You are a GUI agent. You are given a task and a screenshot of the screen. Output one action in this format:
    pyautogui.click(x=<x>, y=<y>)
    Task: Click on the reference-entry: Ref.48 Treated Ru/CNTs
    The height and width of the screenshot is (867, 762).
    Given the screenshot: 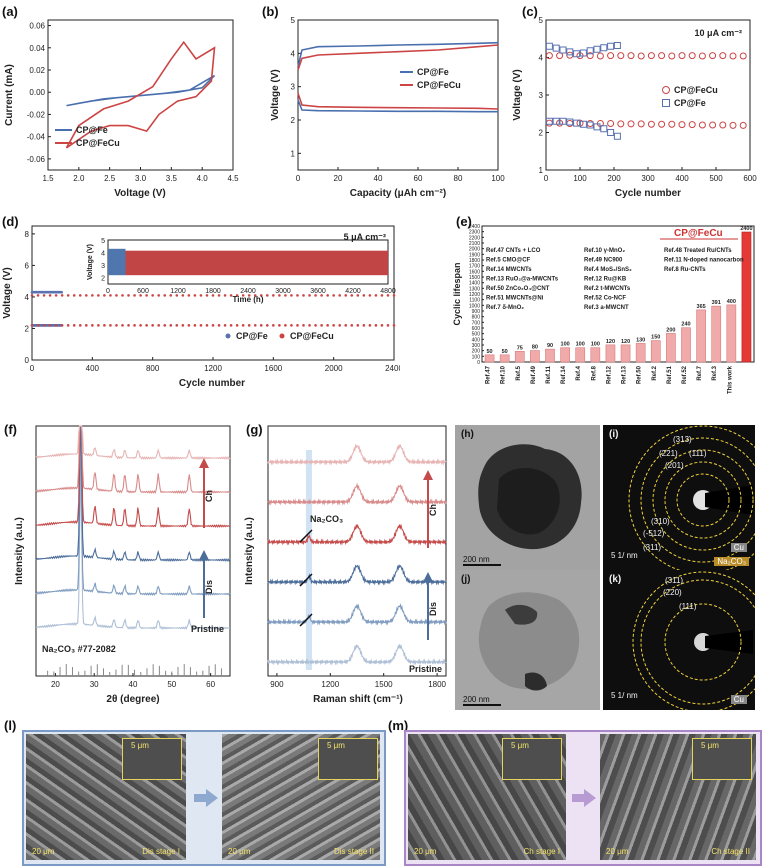 What is the action you would take?
    pyautogui.click(x=698, y=251)
    